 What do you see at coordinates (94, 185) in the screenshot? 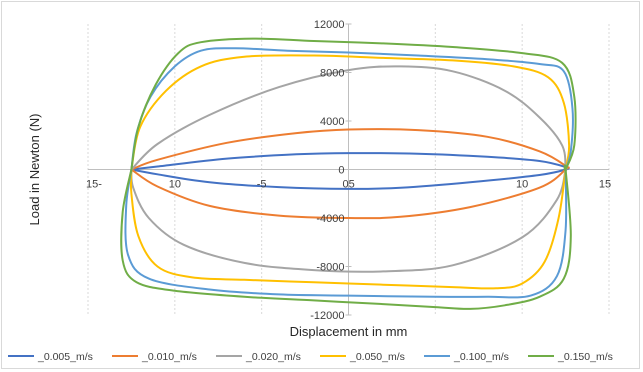
I see `x-tick-label: 15-` at bounding box center [94, 185].